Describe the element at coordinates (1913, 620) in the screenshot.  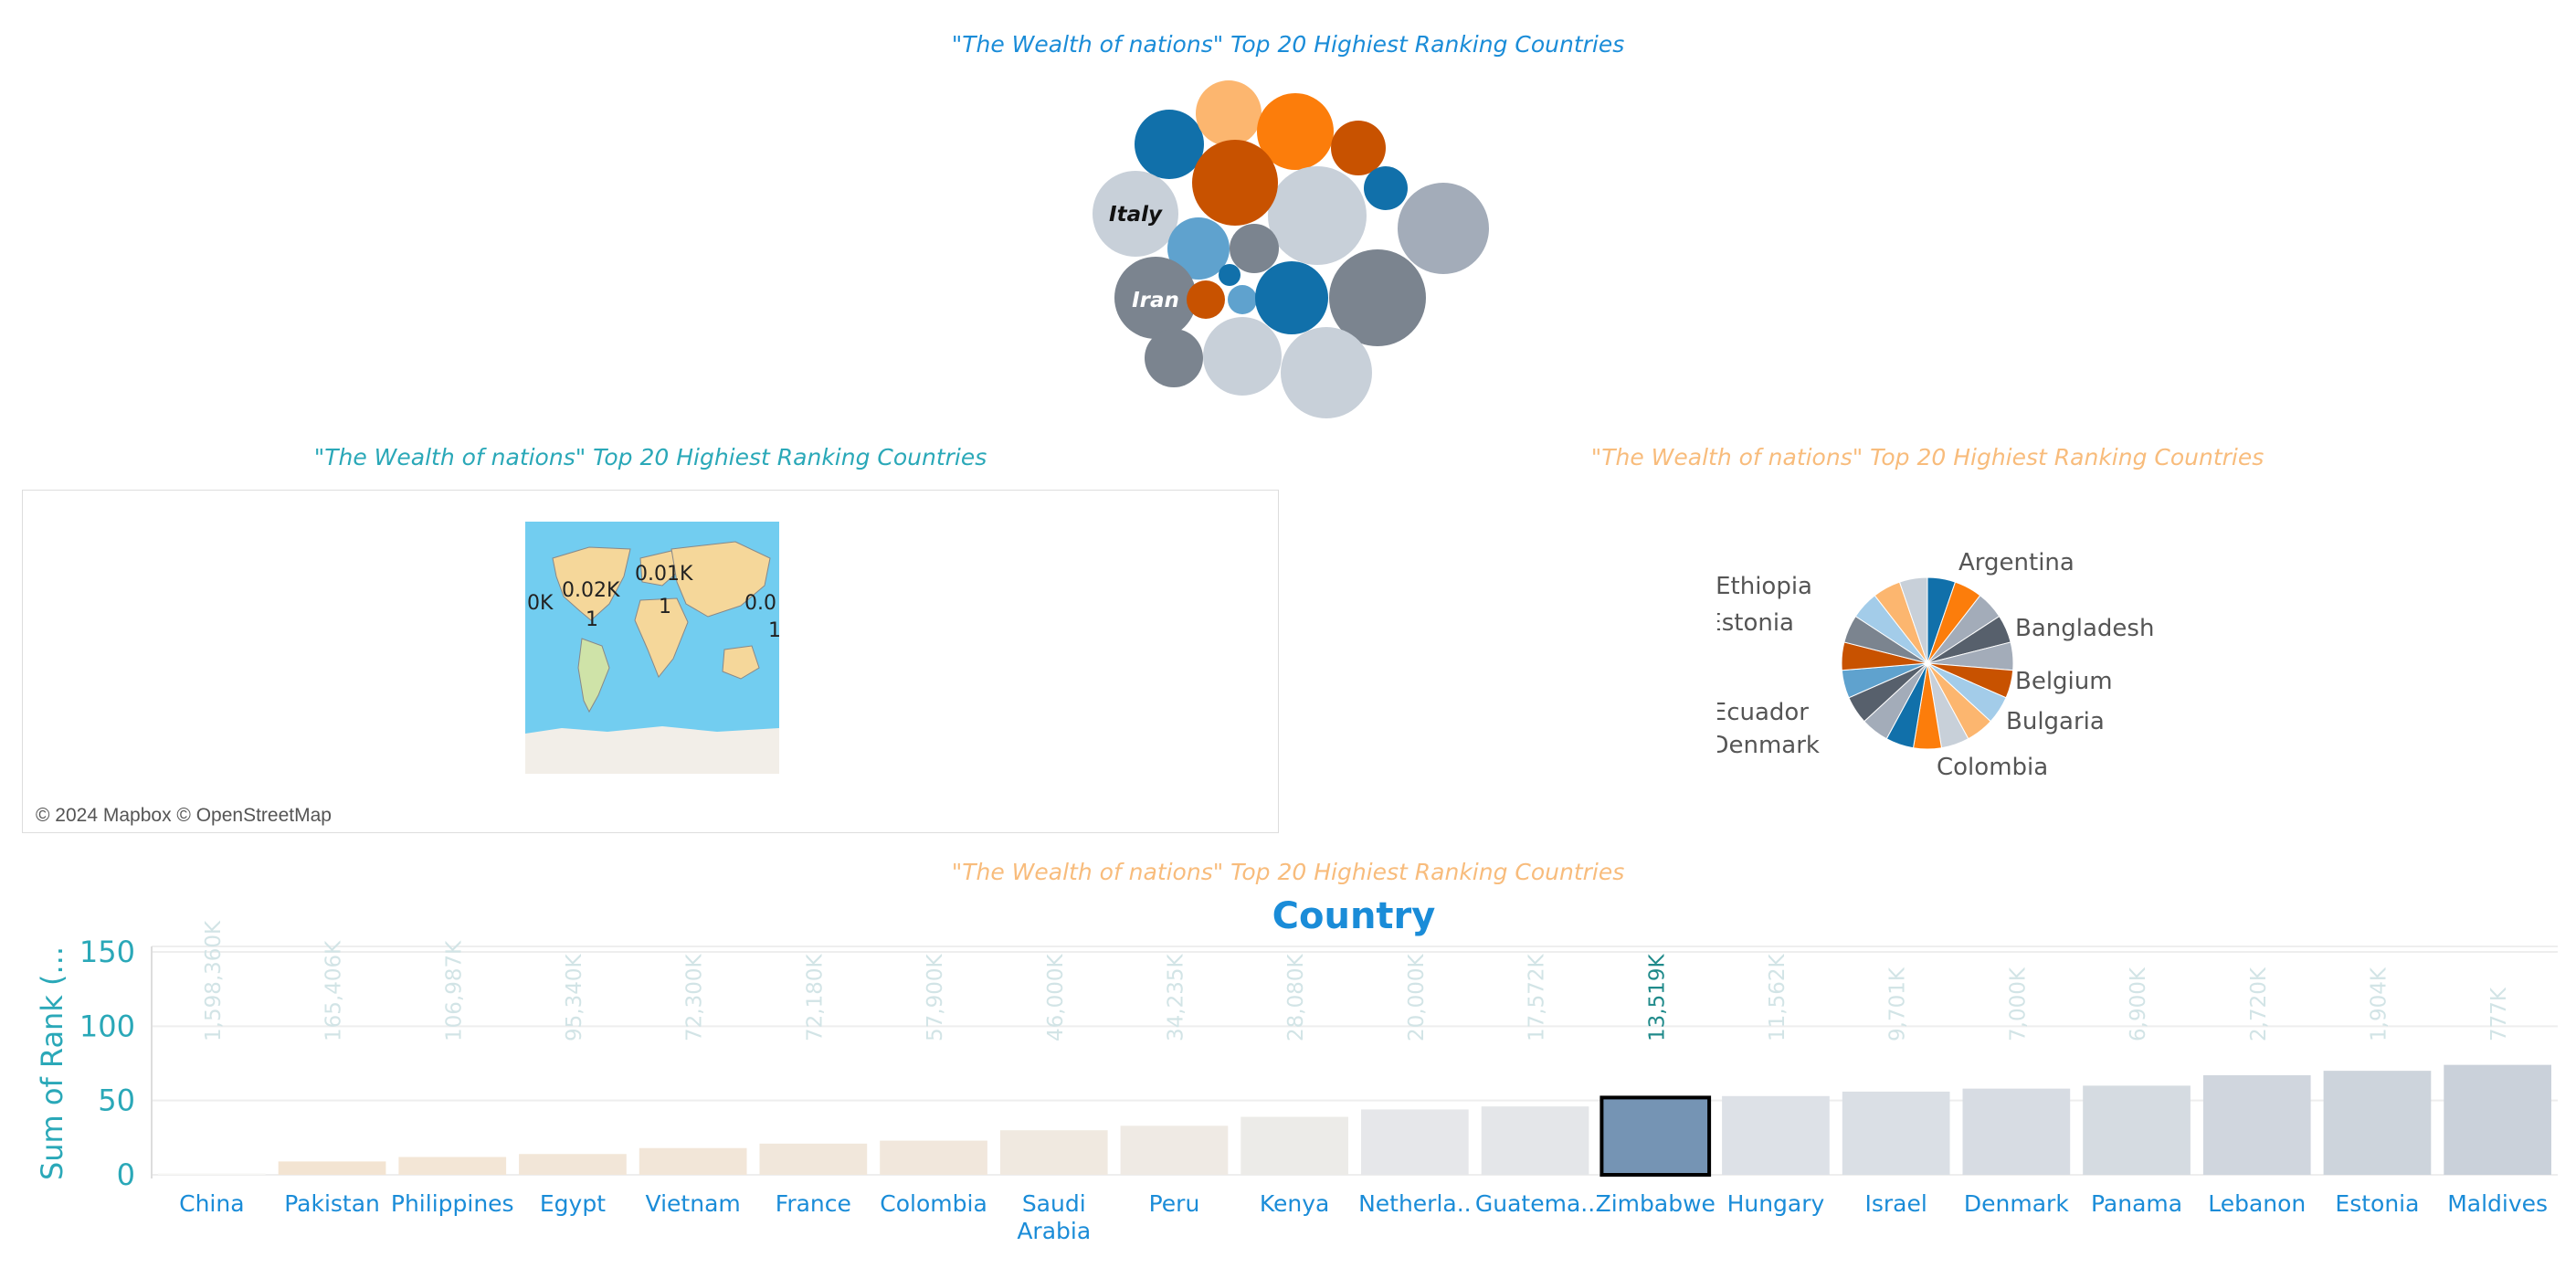
I see `pie-slice` at that location.